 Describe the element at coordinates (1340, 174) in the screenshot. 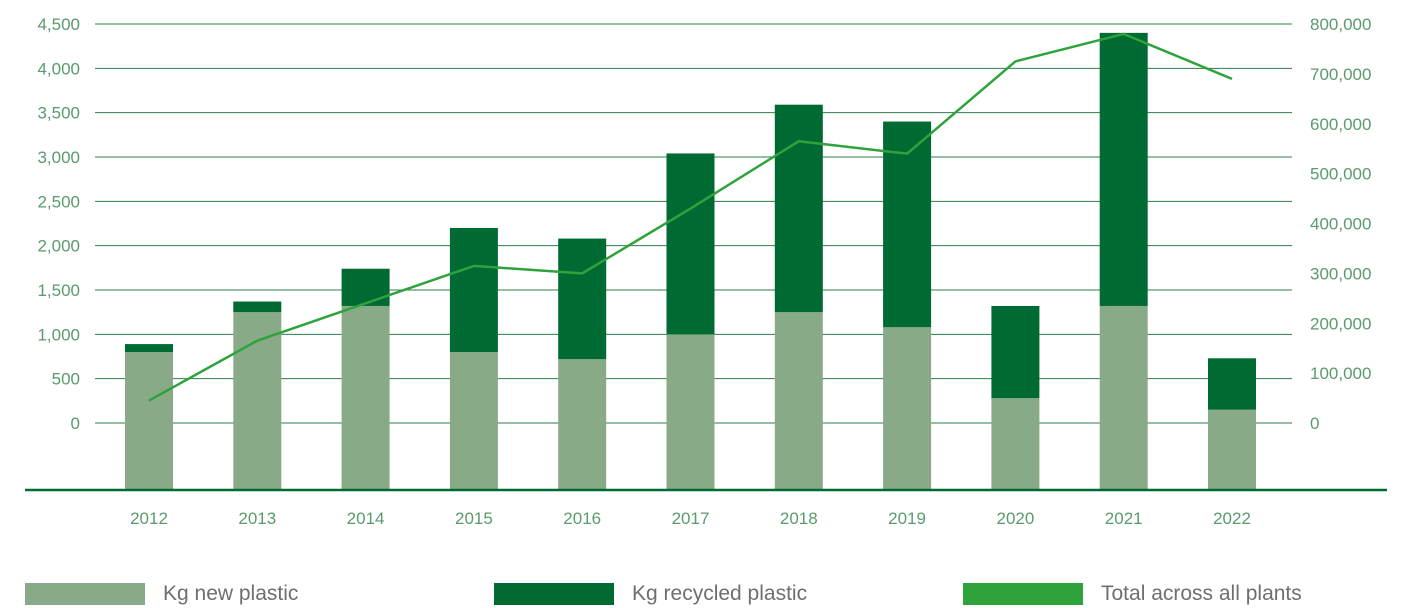

I see `right-tick-label: 500,000` at that location.